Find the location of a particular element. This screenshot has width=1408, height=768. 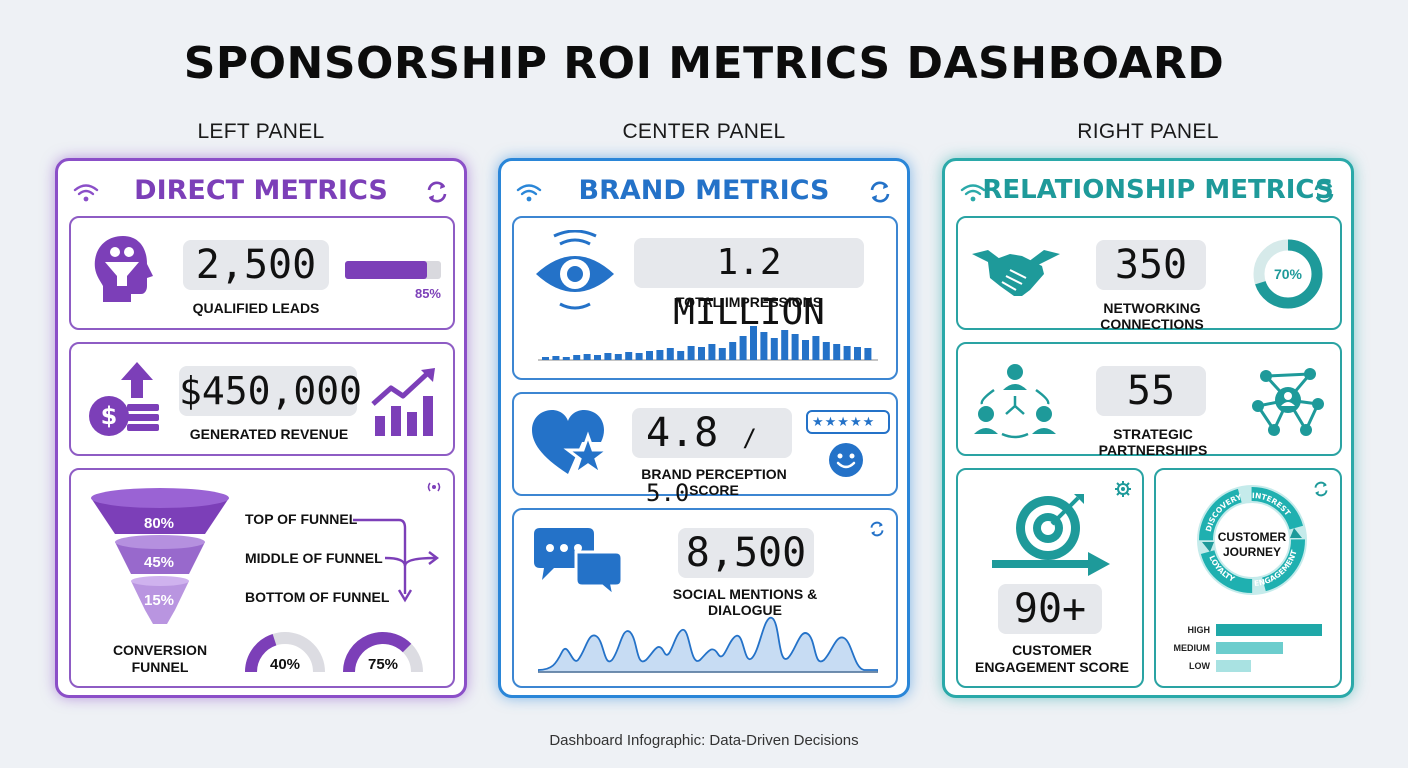

gear-icon is located at coordinates (1123, 489).